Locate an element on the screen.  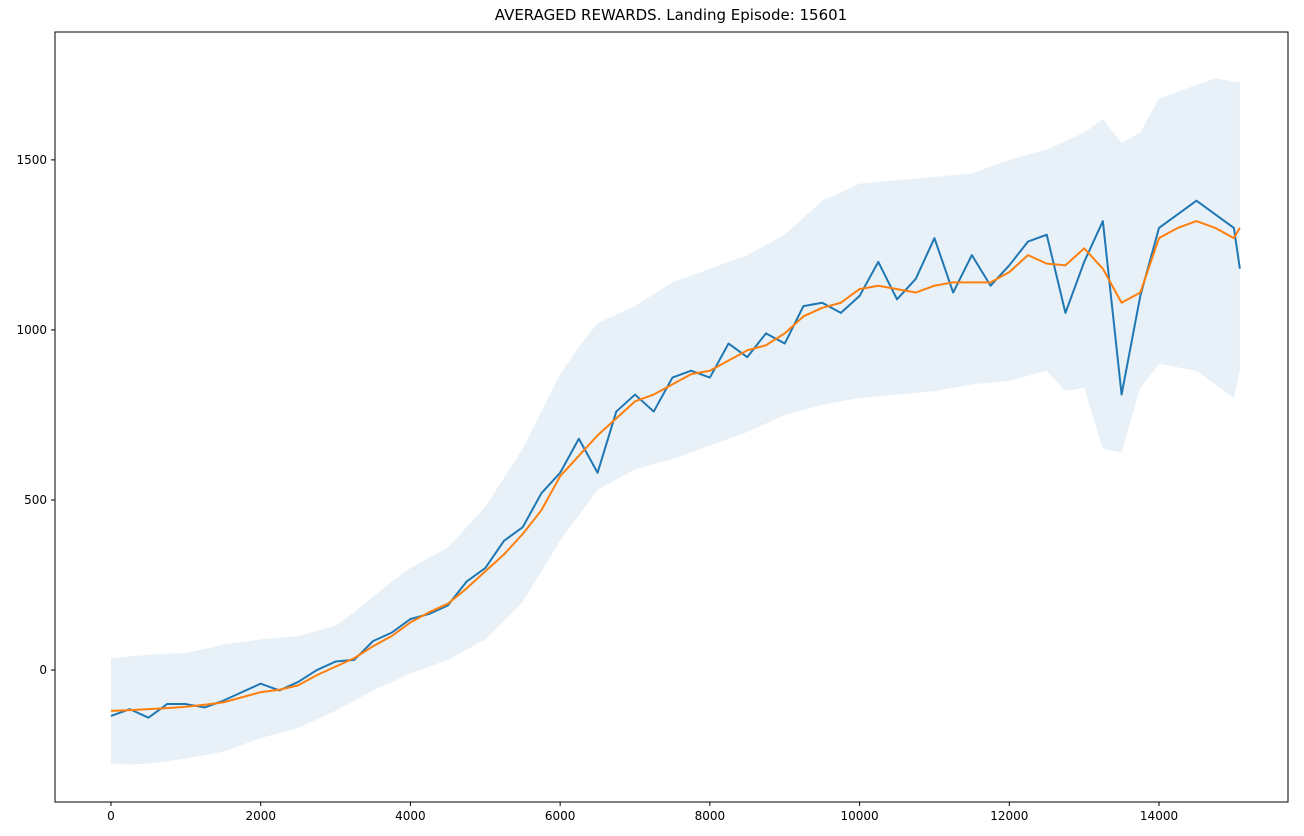
x-tick-label: 2000 is located at coordinates (260, 816).